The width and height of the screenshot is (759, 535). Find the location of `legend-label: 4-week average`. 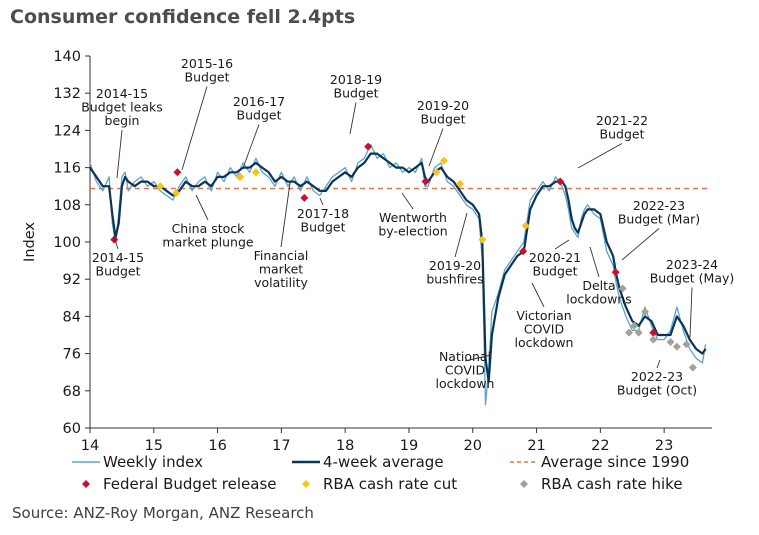

legend-label: 4-week average is located at coordinates (383, 462).